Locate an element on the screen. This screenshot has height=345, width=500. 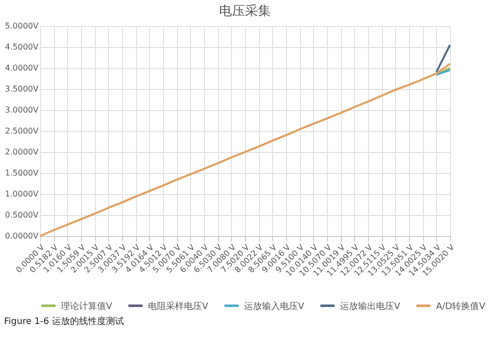
y-tick-label: 3.0000V is located at coordinates (22, 110).